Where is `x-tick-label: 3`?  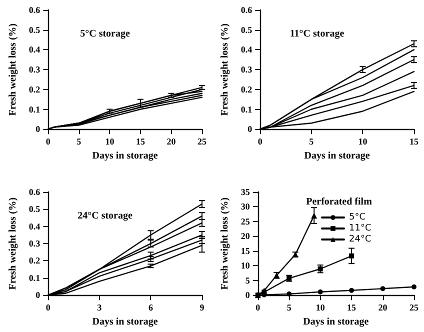 x-tick-label: 3 is located at coordinates (99, 307).